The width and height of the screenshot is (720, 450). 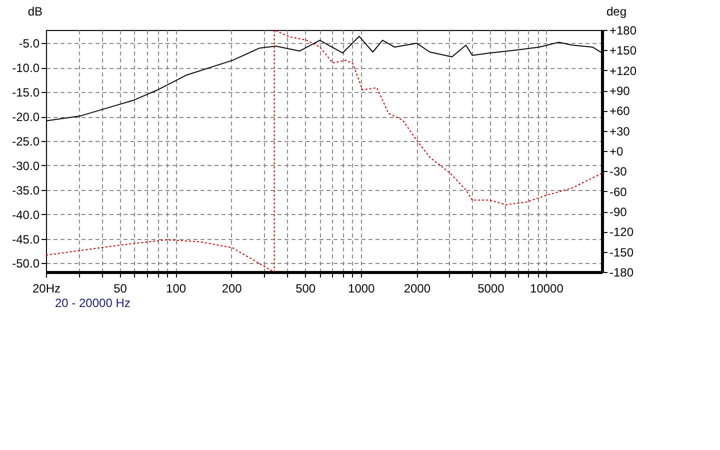 I want to click on y2-tick-label: -150, so click(x=622, y=252).